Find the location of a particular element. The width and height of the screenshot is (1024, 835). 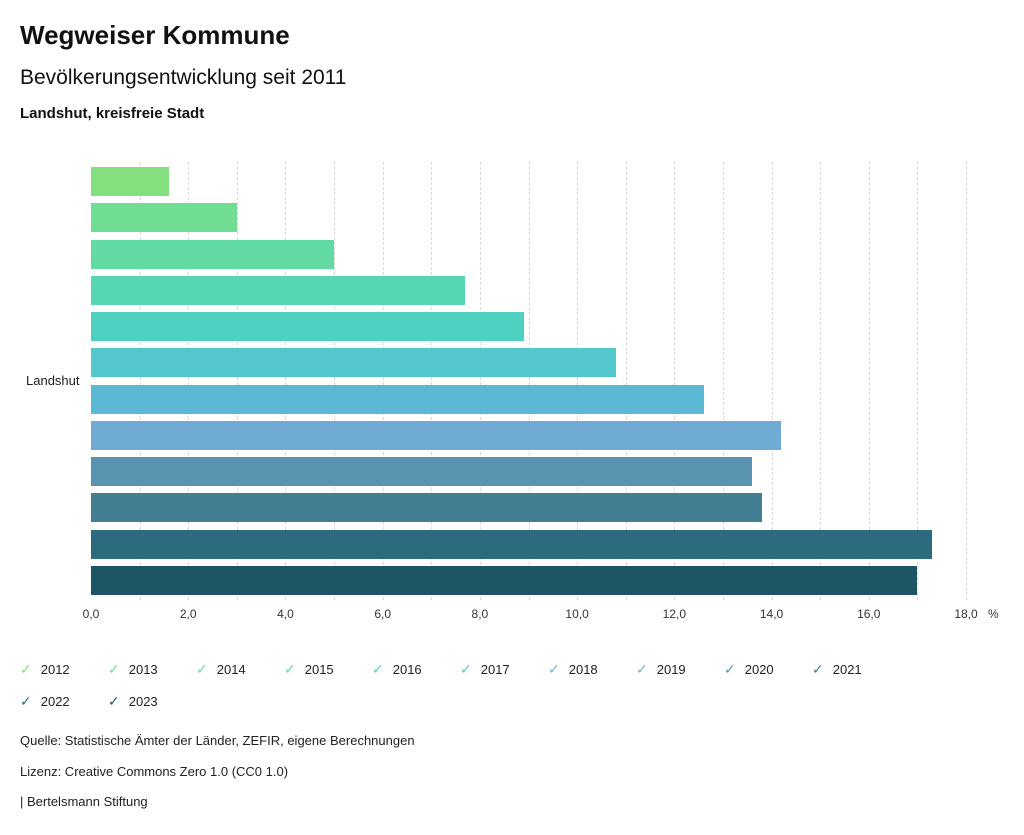

x-tick-label: 10,0 is located at coordinates (577, 614).